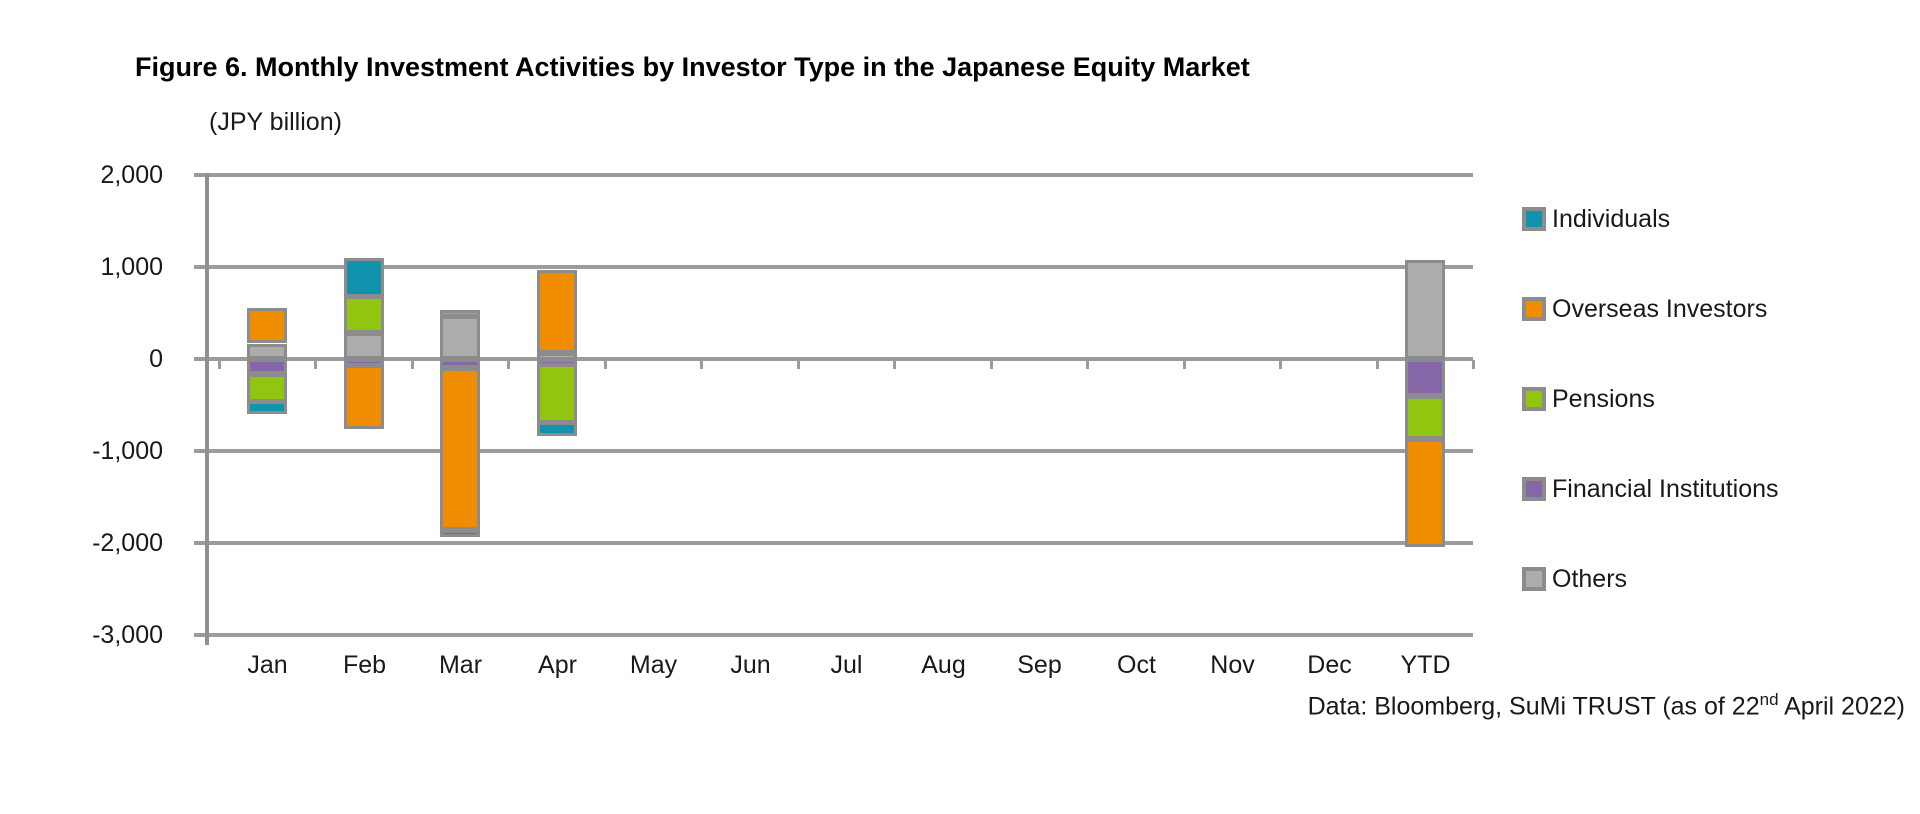  What do you see at coordinates (1534, 399) in the screenshot?
I see `legend-swatch-pensions-icon` at bounding box center [1534, 399].